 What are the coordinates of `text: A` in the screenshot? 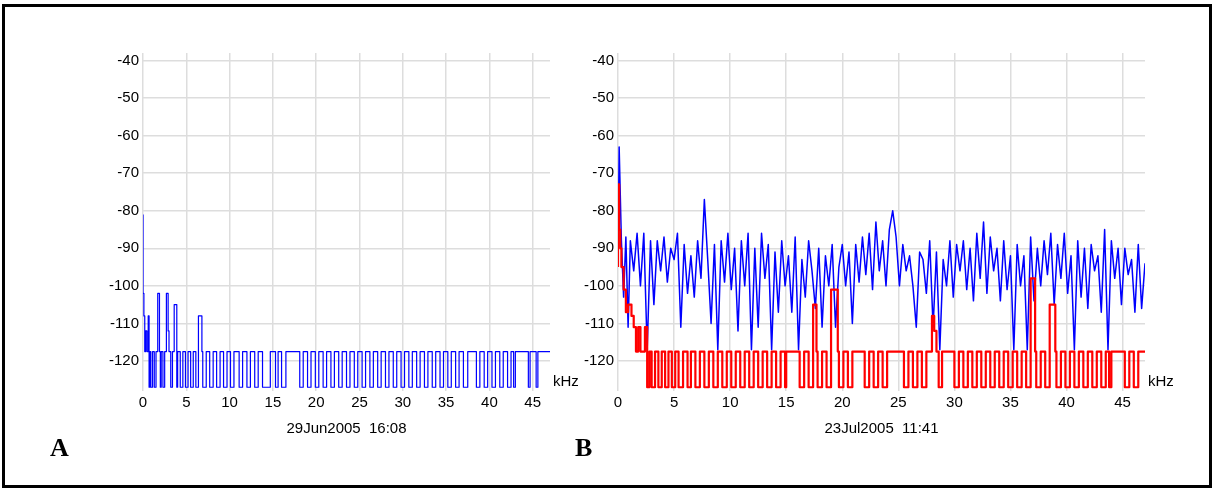 It's located at (59, 447).